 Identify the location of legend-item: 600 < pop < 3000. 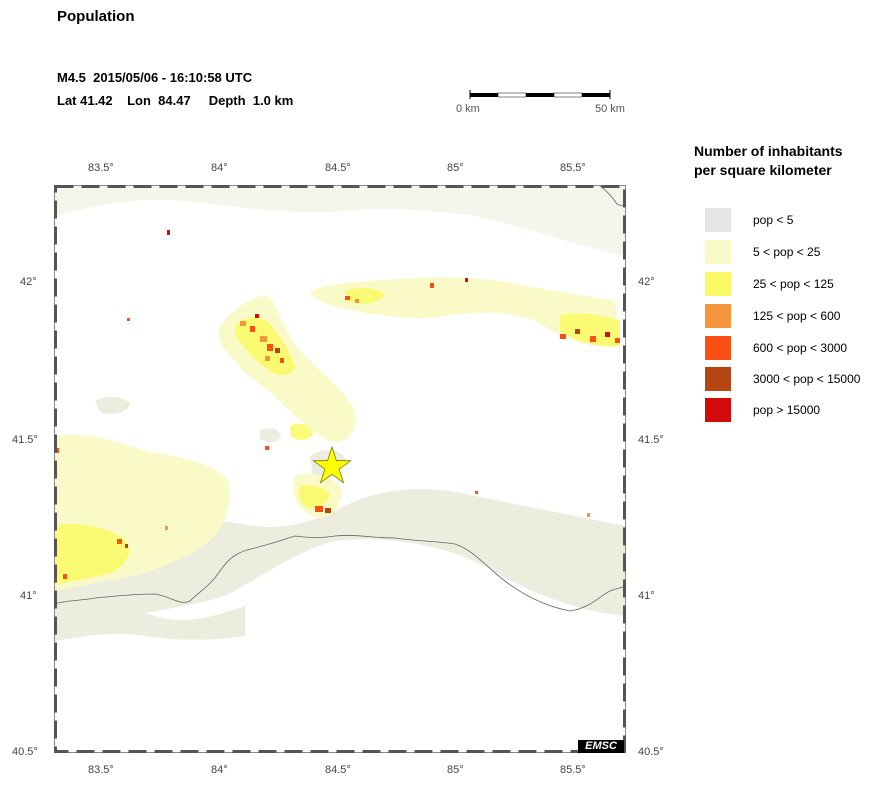
(776, 348).